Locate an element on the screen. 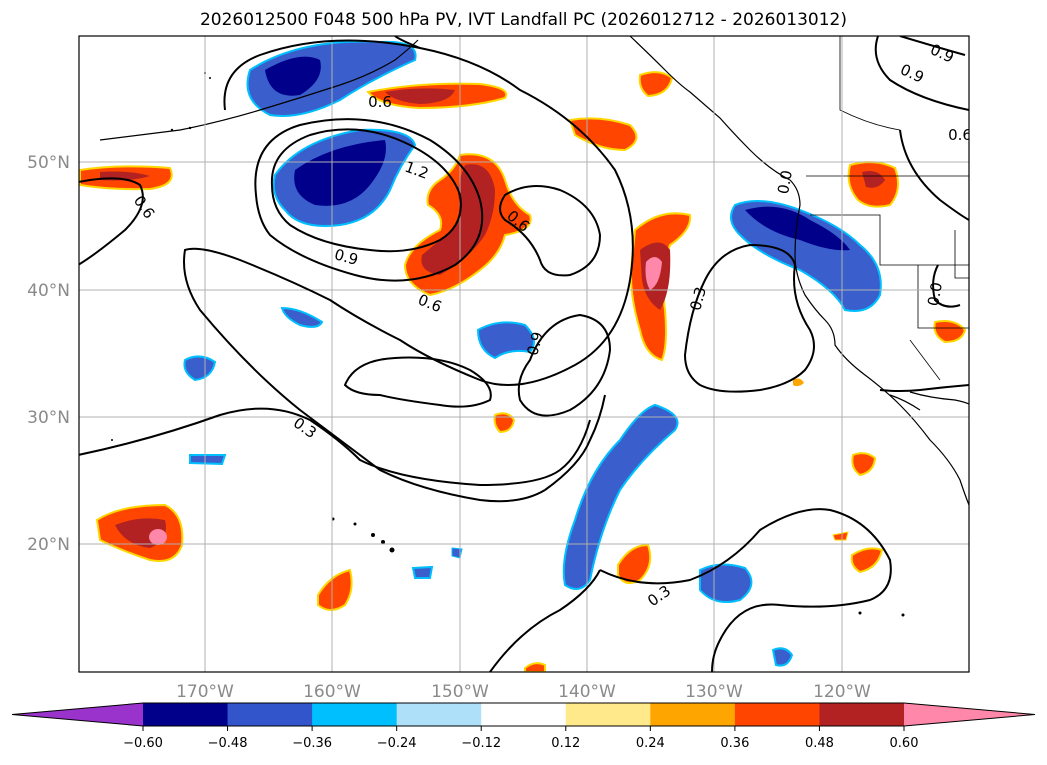  lon-label: 120°W is located at coordinates (842, 692).